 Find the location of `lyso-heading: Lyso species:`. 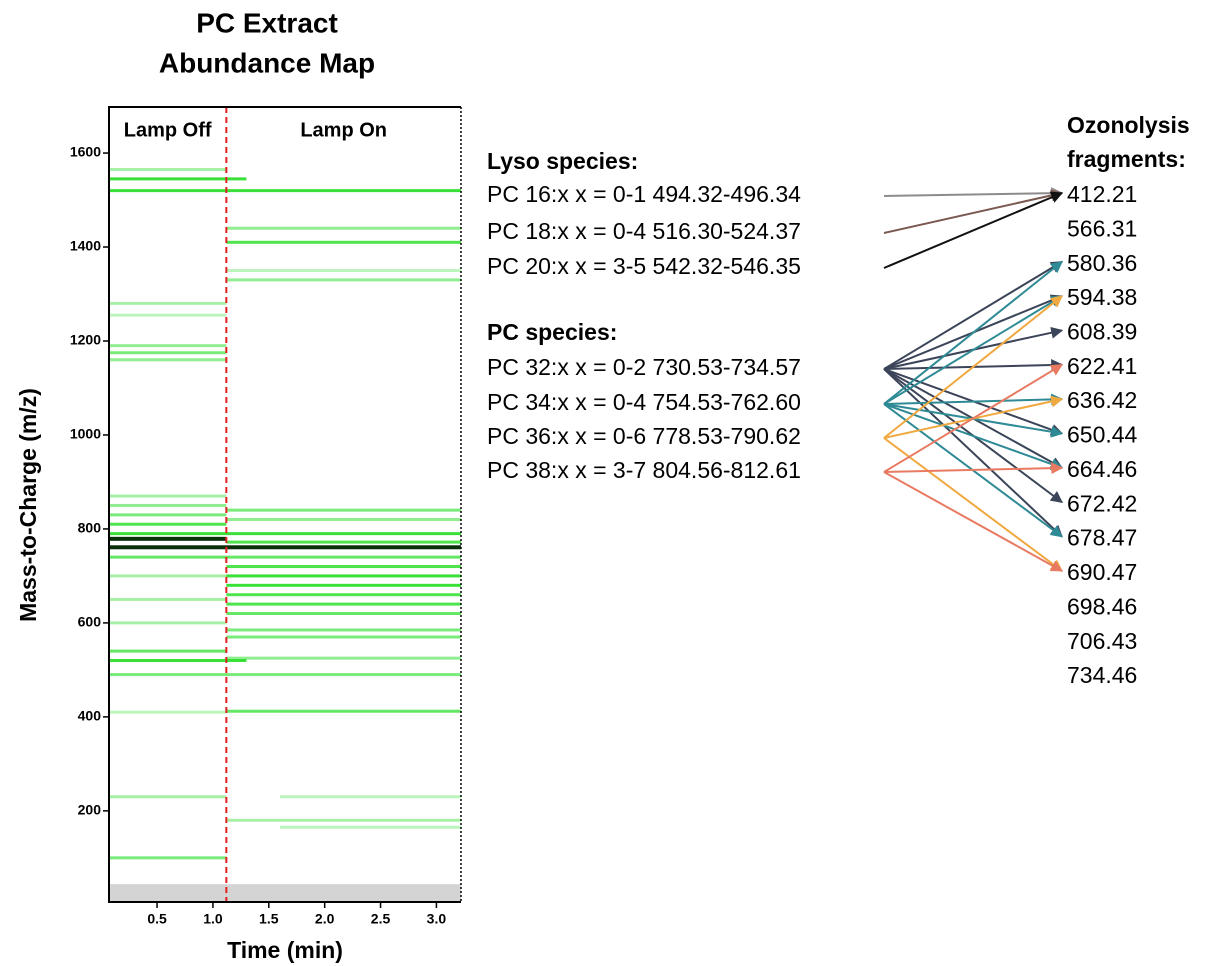

lyso-heading: Lyso species: is located at coordinates (562, 161).